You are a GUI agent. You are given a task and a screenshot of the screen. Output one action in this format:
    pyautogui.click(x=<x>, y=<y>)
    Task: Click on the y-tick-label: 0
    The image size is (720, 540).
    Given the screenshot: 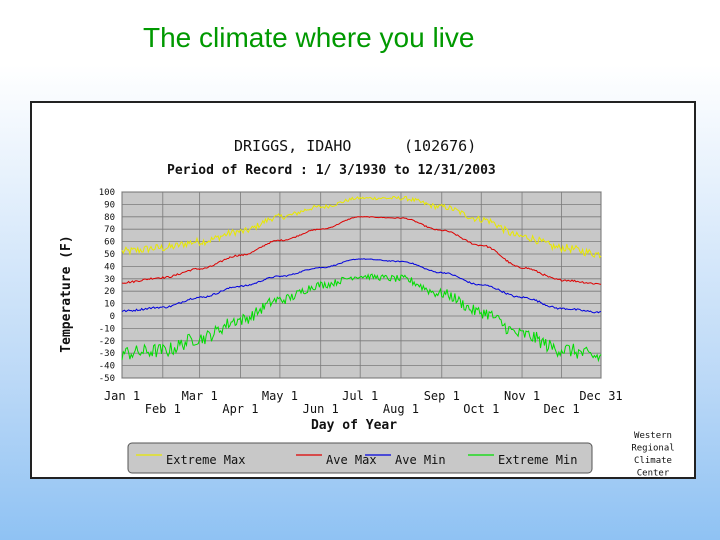 What is the action you would take?
    pyautogui.click(x=112, y=317)
    